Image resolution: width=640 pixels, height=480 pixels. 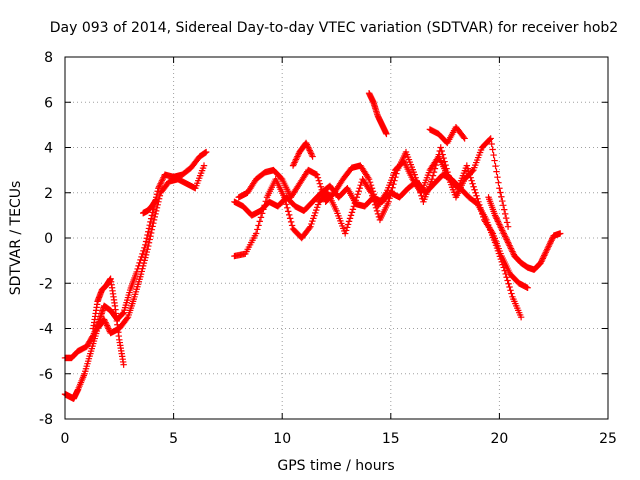 What do you see at coordinates (46, 375) in the screenshot?
I see `y-tick-label: -6` at bounding box center [46, 375].